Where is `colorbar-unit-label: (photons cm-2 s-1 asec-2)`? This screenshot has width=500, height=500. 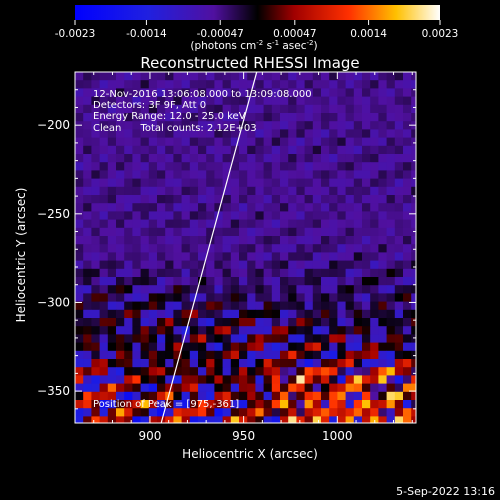 colorbar-unit-label: (photons cm-2 s-1 asec-2) is located at coordinates (253, 45).